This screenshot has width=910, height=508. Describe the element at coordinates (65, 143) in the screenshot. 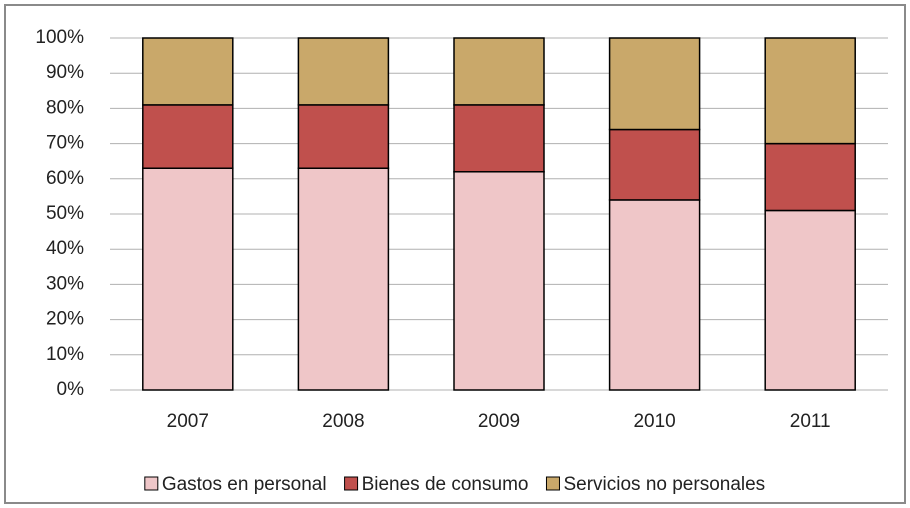

I see `y-tick-label: 70%` at that location.